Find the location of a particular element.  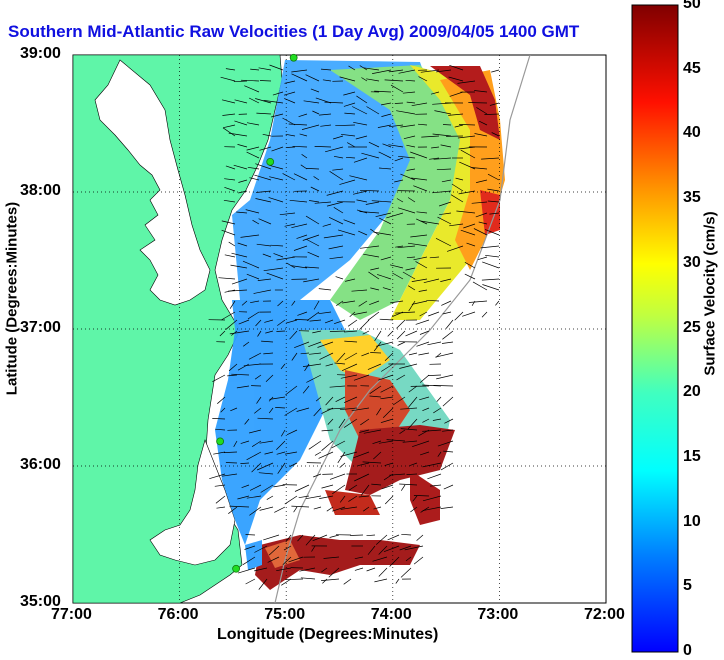

y-tick-label: 38:00 is located at coordinates (40, 191).